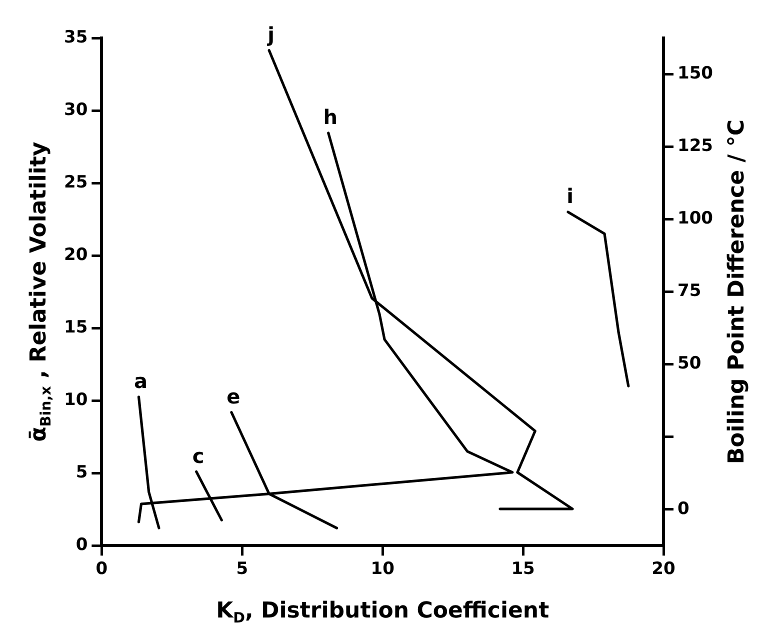 The width and height of the screenshot is (769, 640). I want to click on category-label: 75, so click(690, 291).